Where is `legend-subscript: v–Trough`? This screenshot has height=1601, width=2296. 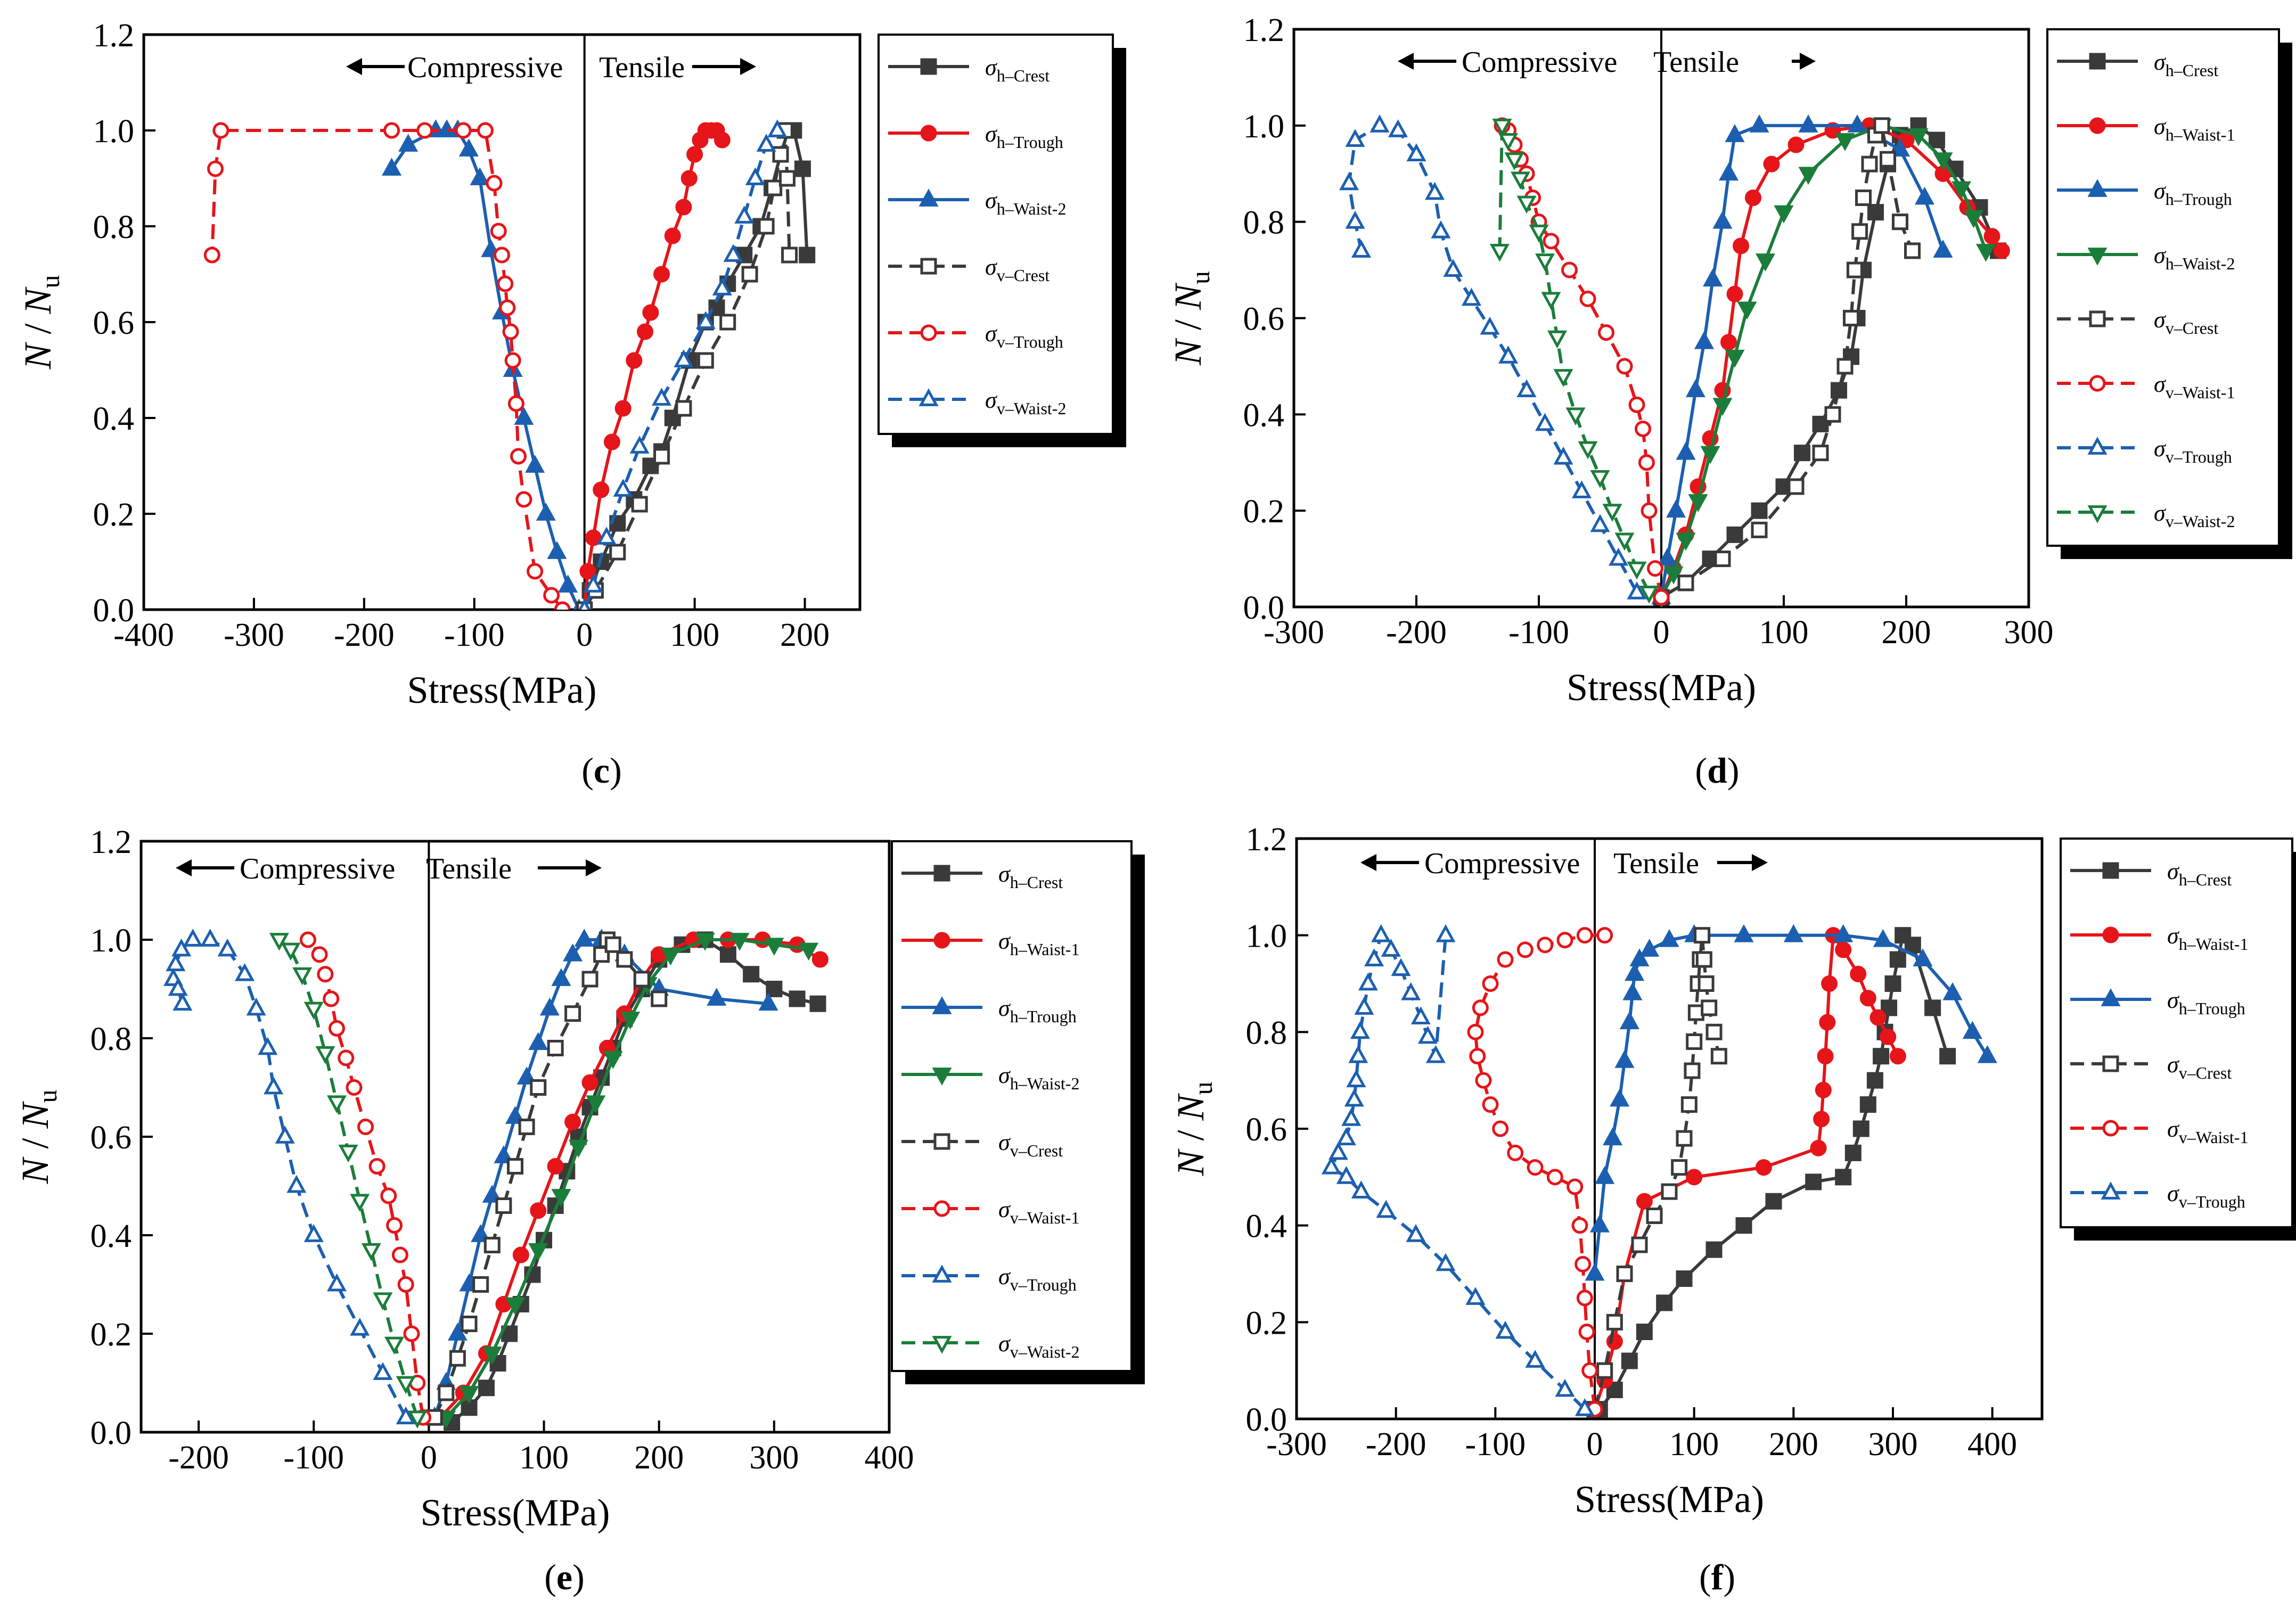
legend-subscript: v–Trough is located at coordinates (1043, 1284).